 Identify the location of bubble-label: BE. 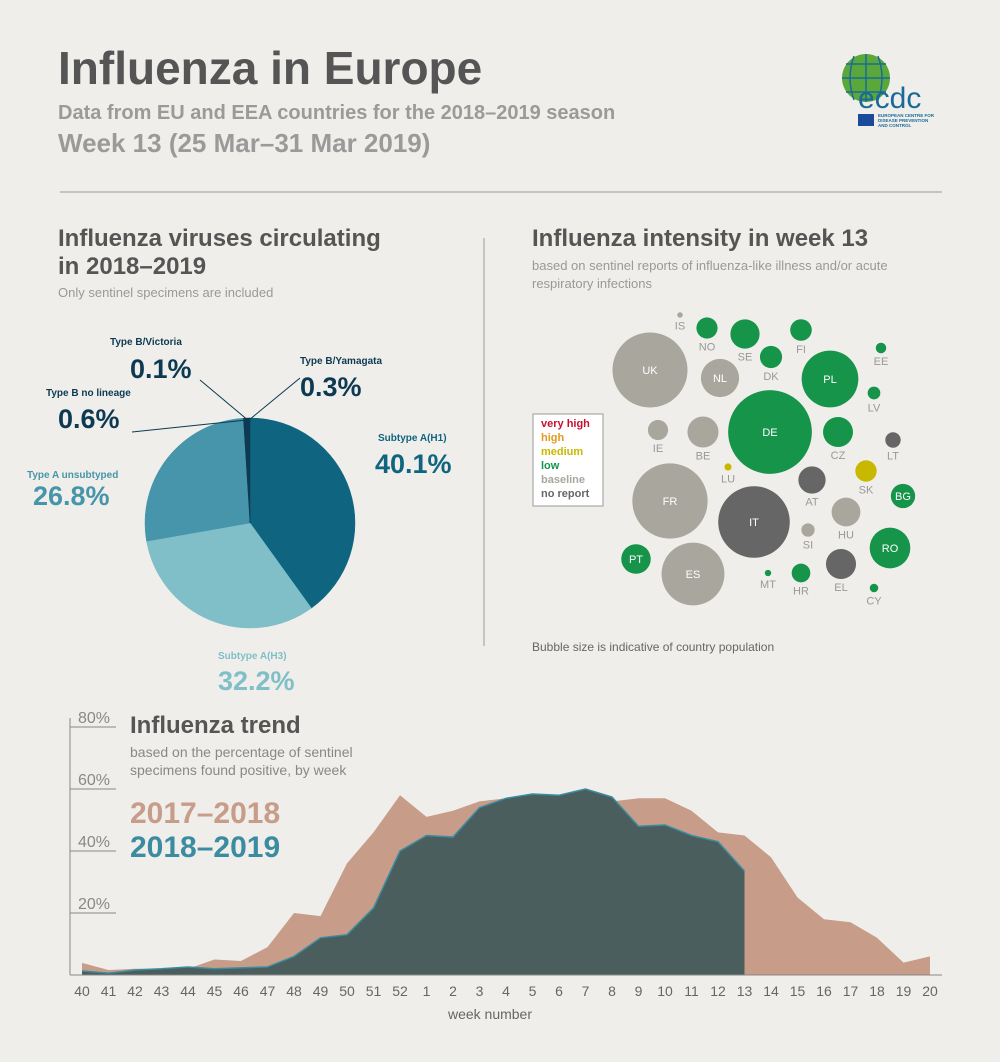
(703, 457).